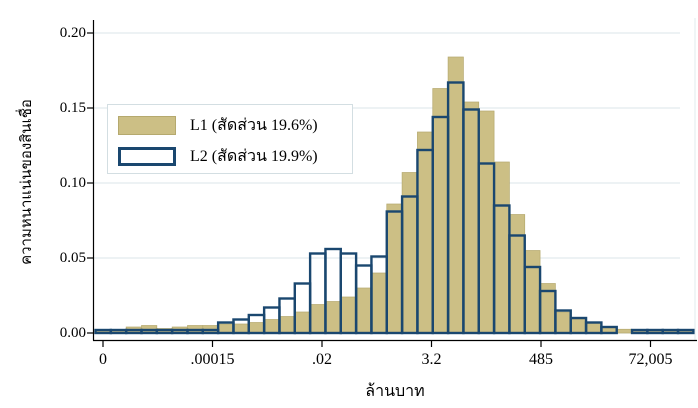 This screenshot has height=408, width=698. What do you see at coordinates (431, 359) in the screenshot?
I see `x-tick-label: 3.2` at bounding box center [431, 359].